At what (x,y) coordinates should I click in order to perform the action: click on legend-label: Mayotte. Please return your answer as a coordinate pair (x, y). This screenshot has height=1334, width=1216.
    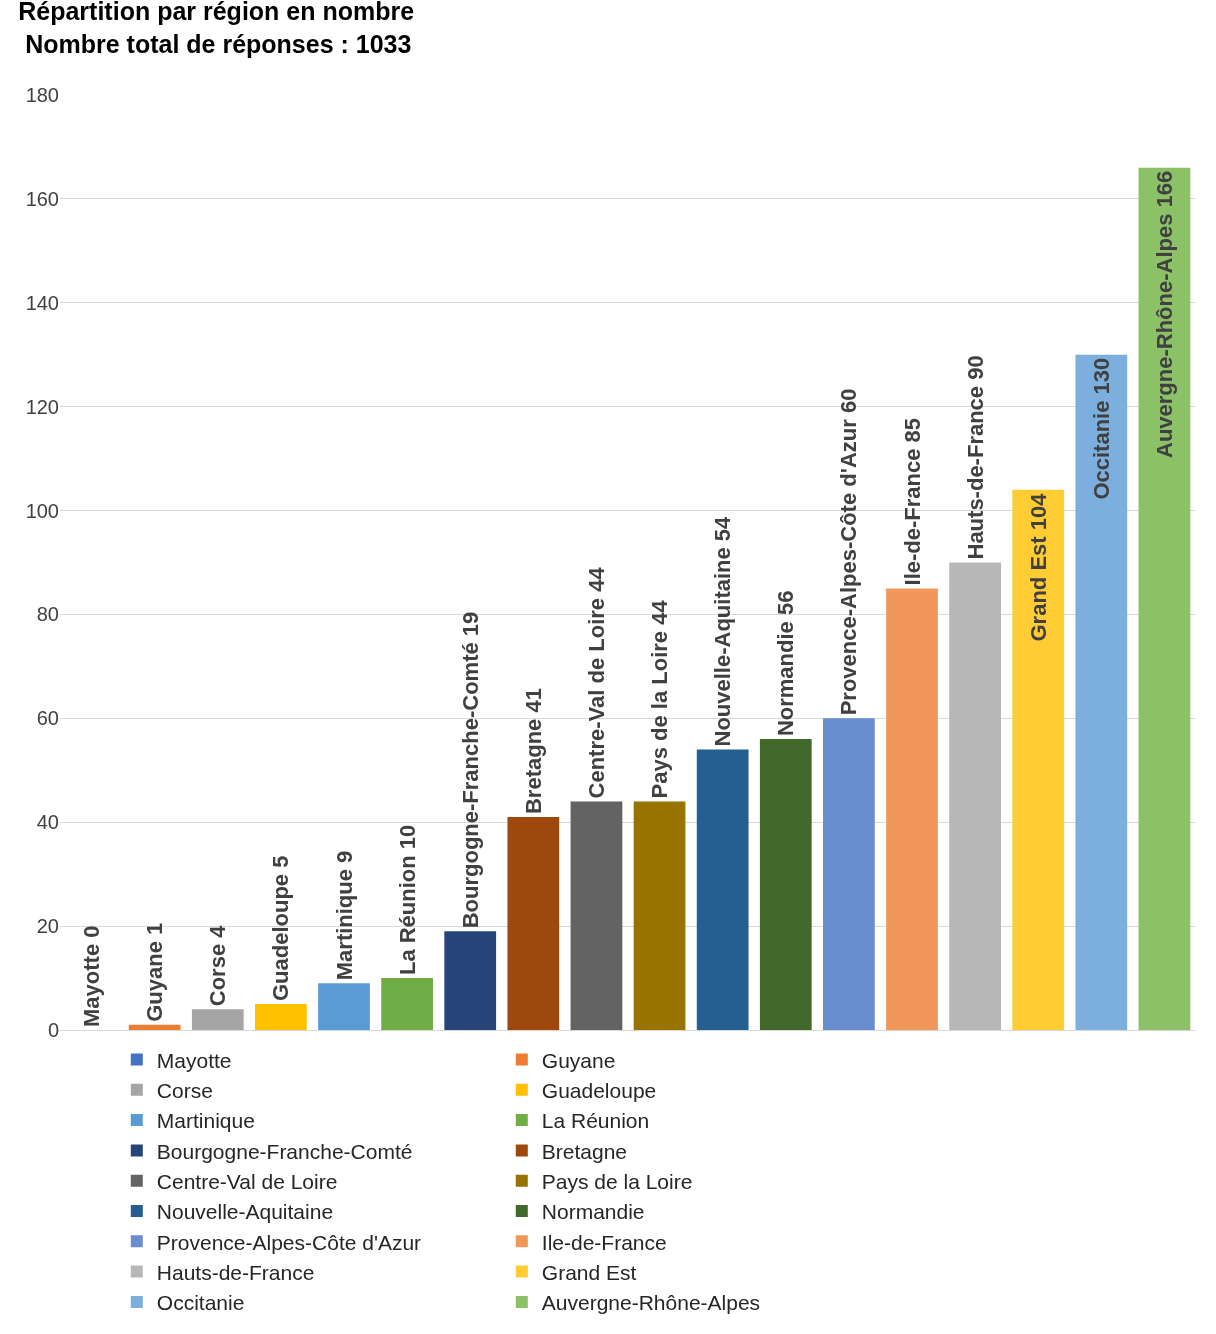
    Looking at the image, I should click on (194, 1060).